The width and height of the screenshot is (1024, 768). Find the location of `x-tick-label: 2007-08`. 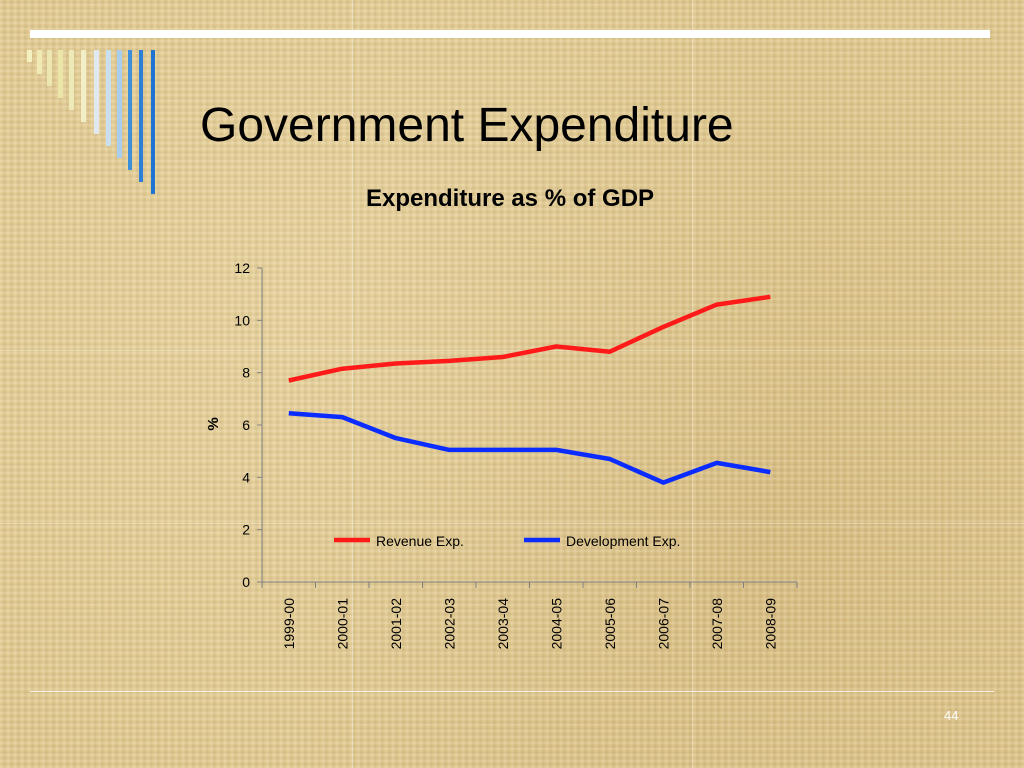

x-tick-label: 2007-08 is located at coordinates (717, 624).